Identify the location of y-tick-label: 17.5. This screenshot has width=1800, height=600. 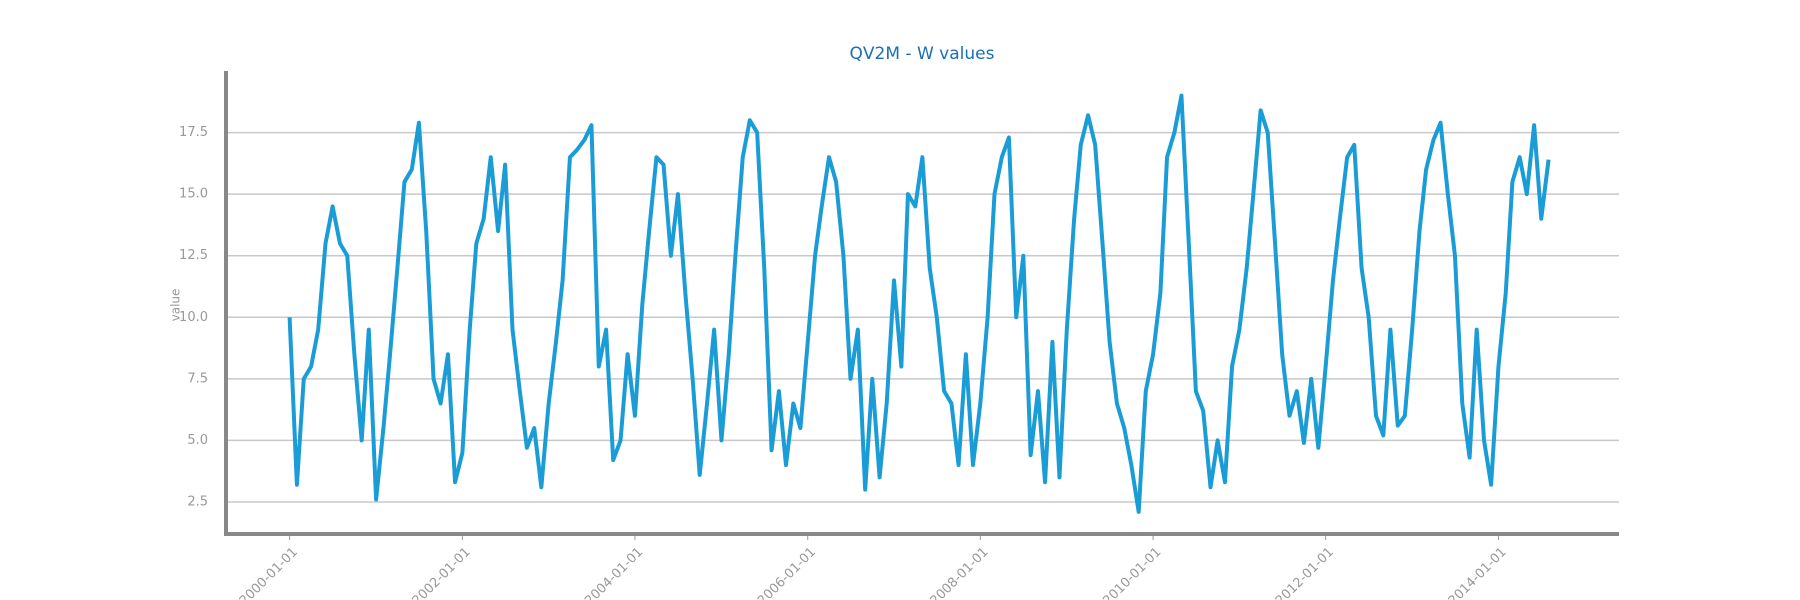
(193, 132).